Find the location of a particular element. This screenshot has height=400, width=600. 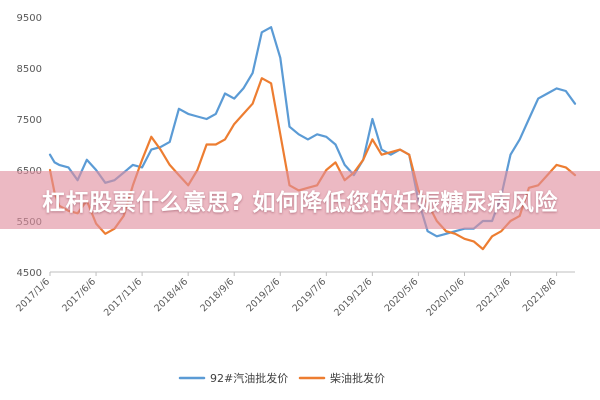

x-tick-label: 2017/1/6 is located at coordinates (33, 295).